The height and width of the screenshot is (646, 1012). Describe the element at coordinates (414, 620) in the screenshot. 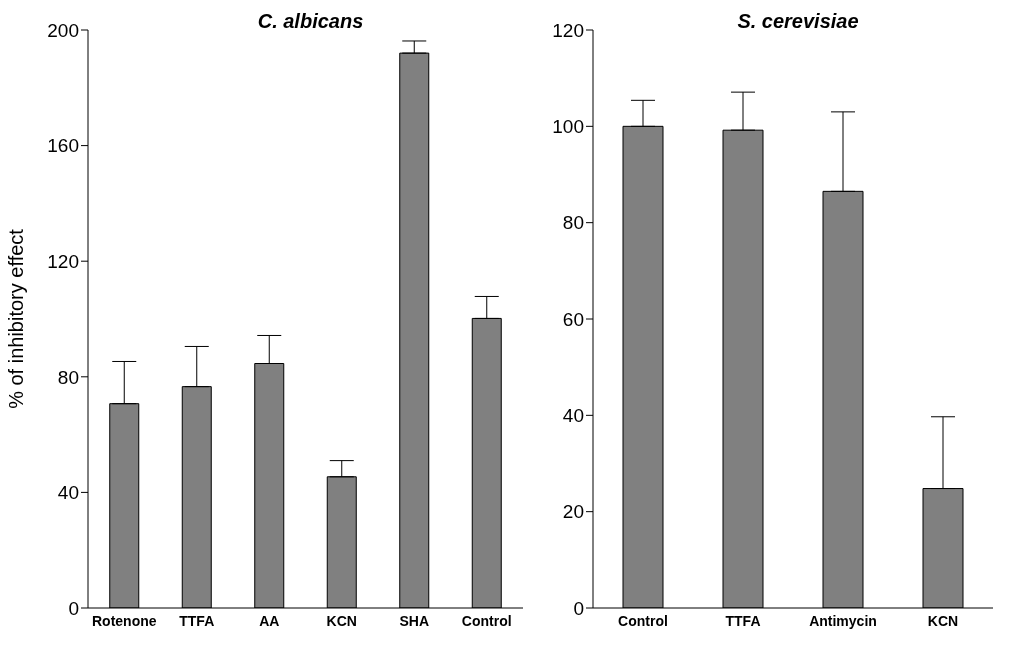

I see `x-tick-label: SHA` at that location.